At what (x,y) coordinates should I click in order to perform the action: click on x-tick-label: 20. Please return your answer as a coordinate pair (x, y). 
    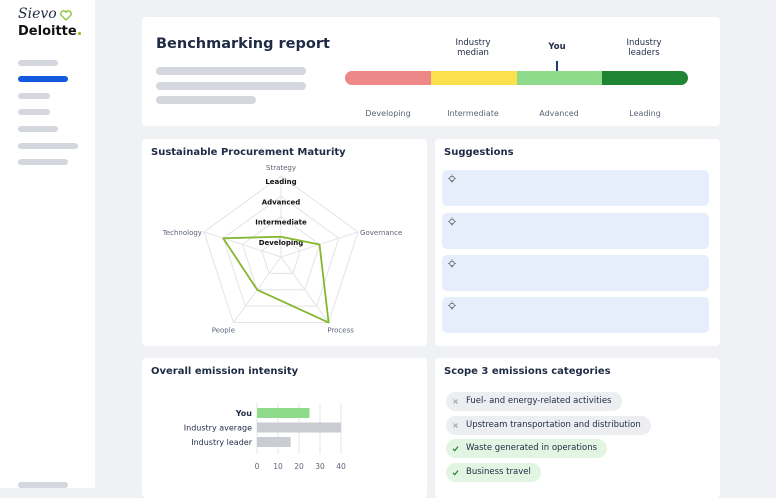
    Looking at the image, I should click on (299, 466).